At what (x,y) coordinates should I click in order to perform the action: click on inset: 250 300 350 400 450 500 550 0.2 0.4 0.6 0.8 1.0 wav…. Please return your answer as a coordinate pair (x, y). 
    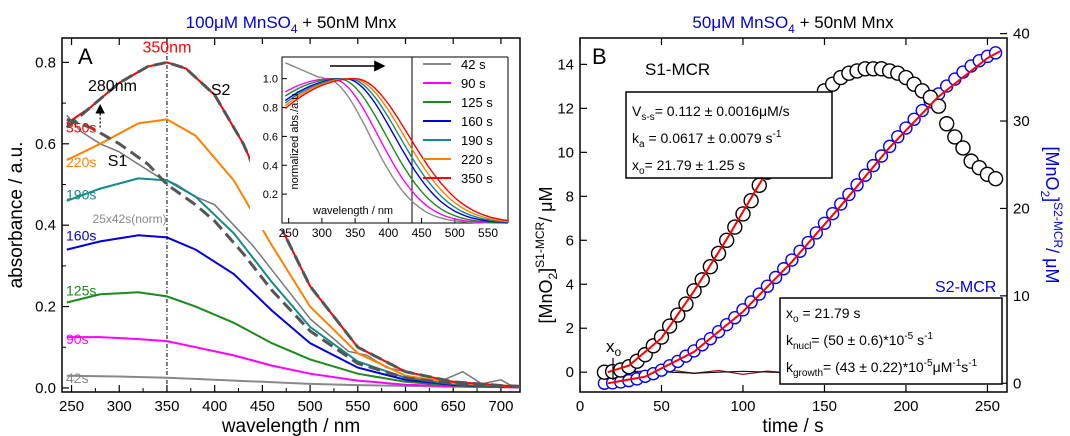
    Looking at the image, I should click on (381, 142).